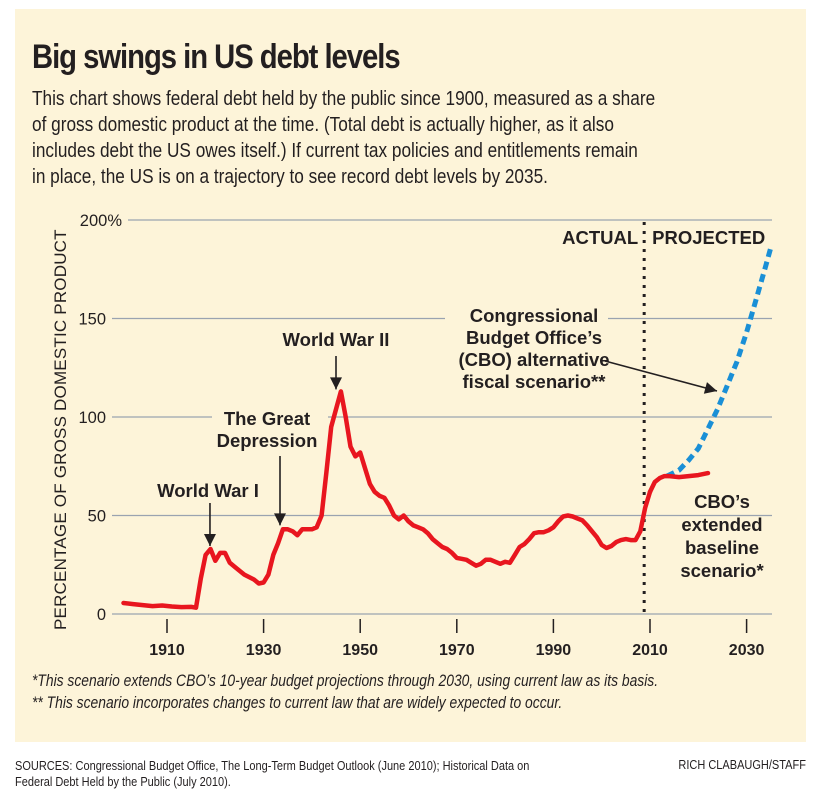  Describe the element at coordinates (101, 615) in the screenshot. I see `y-tick-label: 0` at that location.